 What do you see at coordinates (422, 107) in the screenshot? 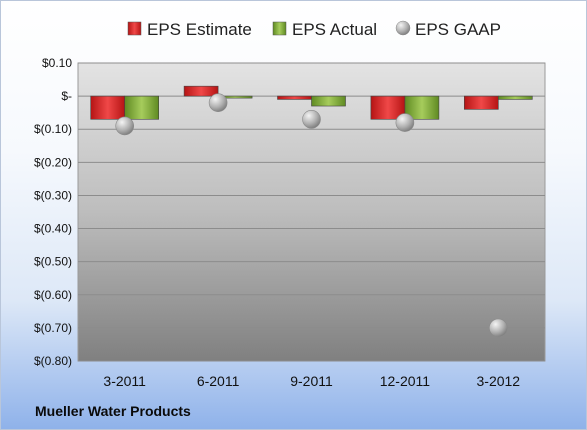
I see `bar-eps-actual-12-2011` at bounding box center [422, 107].